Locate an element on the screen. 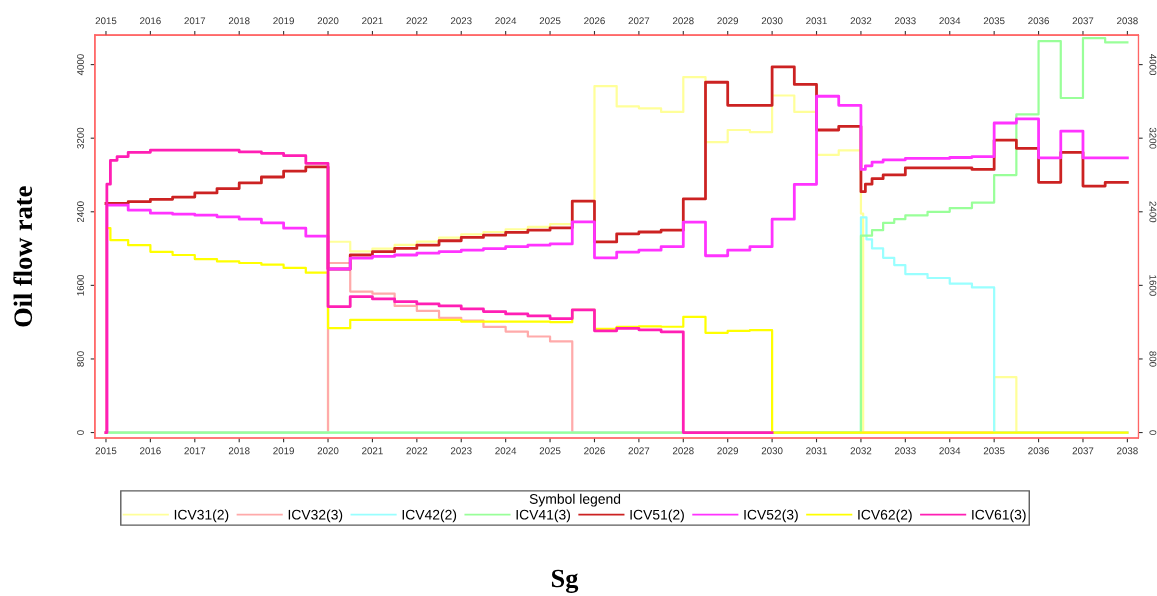  x-tick-label: 2031 is located at coordinates (816, 451).